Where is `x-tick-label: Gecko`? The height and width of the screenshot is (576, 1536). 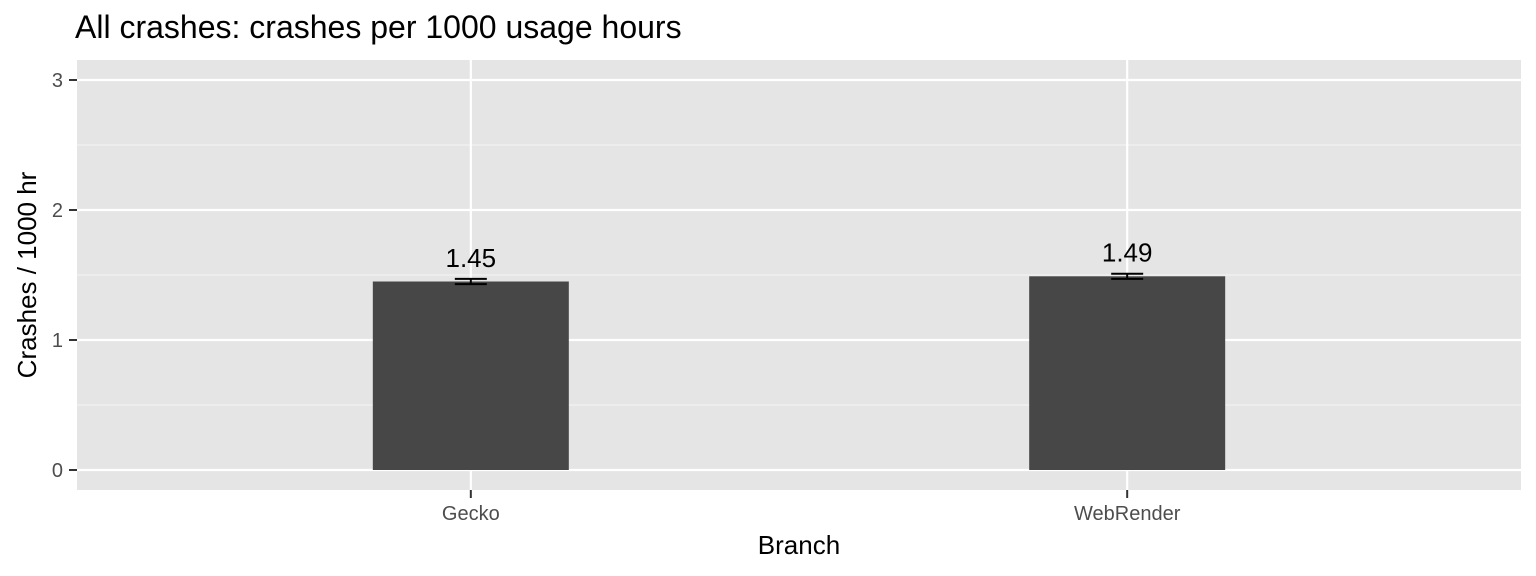
x-tick-label: Gecko is located at coordinates (471, 514).